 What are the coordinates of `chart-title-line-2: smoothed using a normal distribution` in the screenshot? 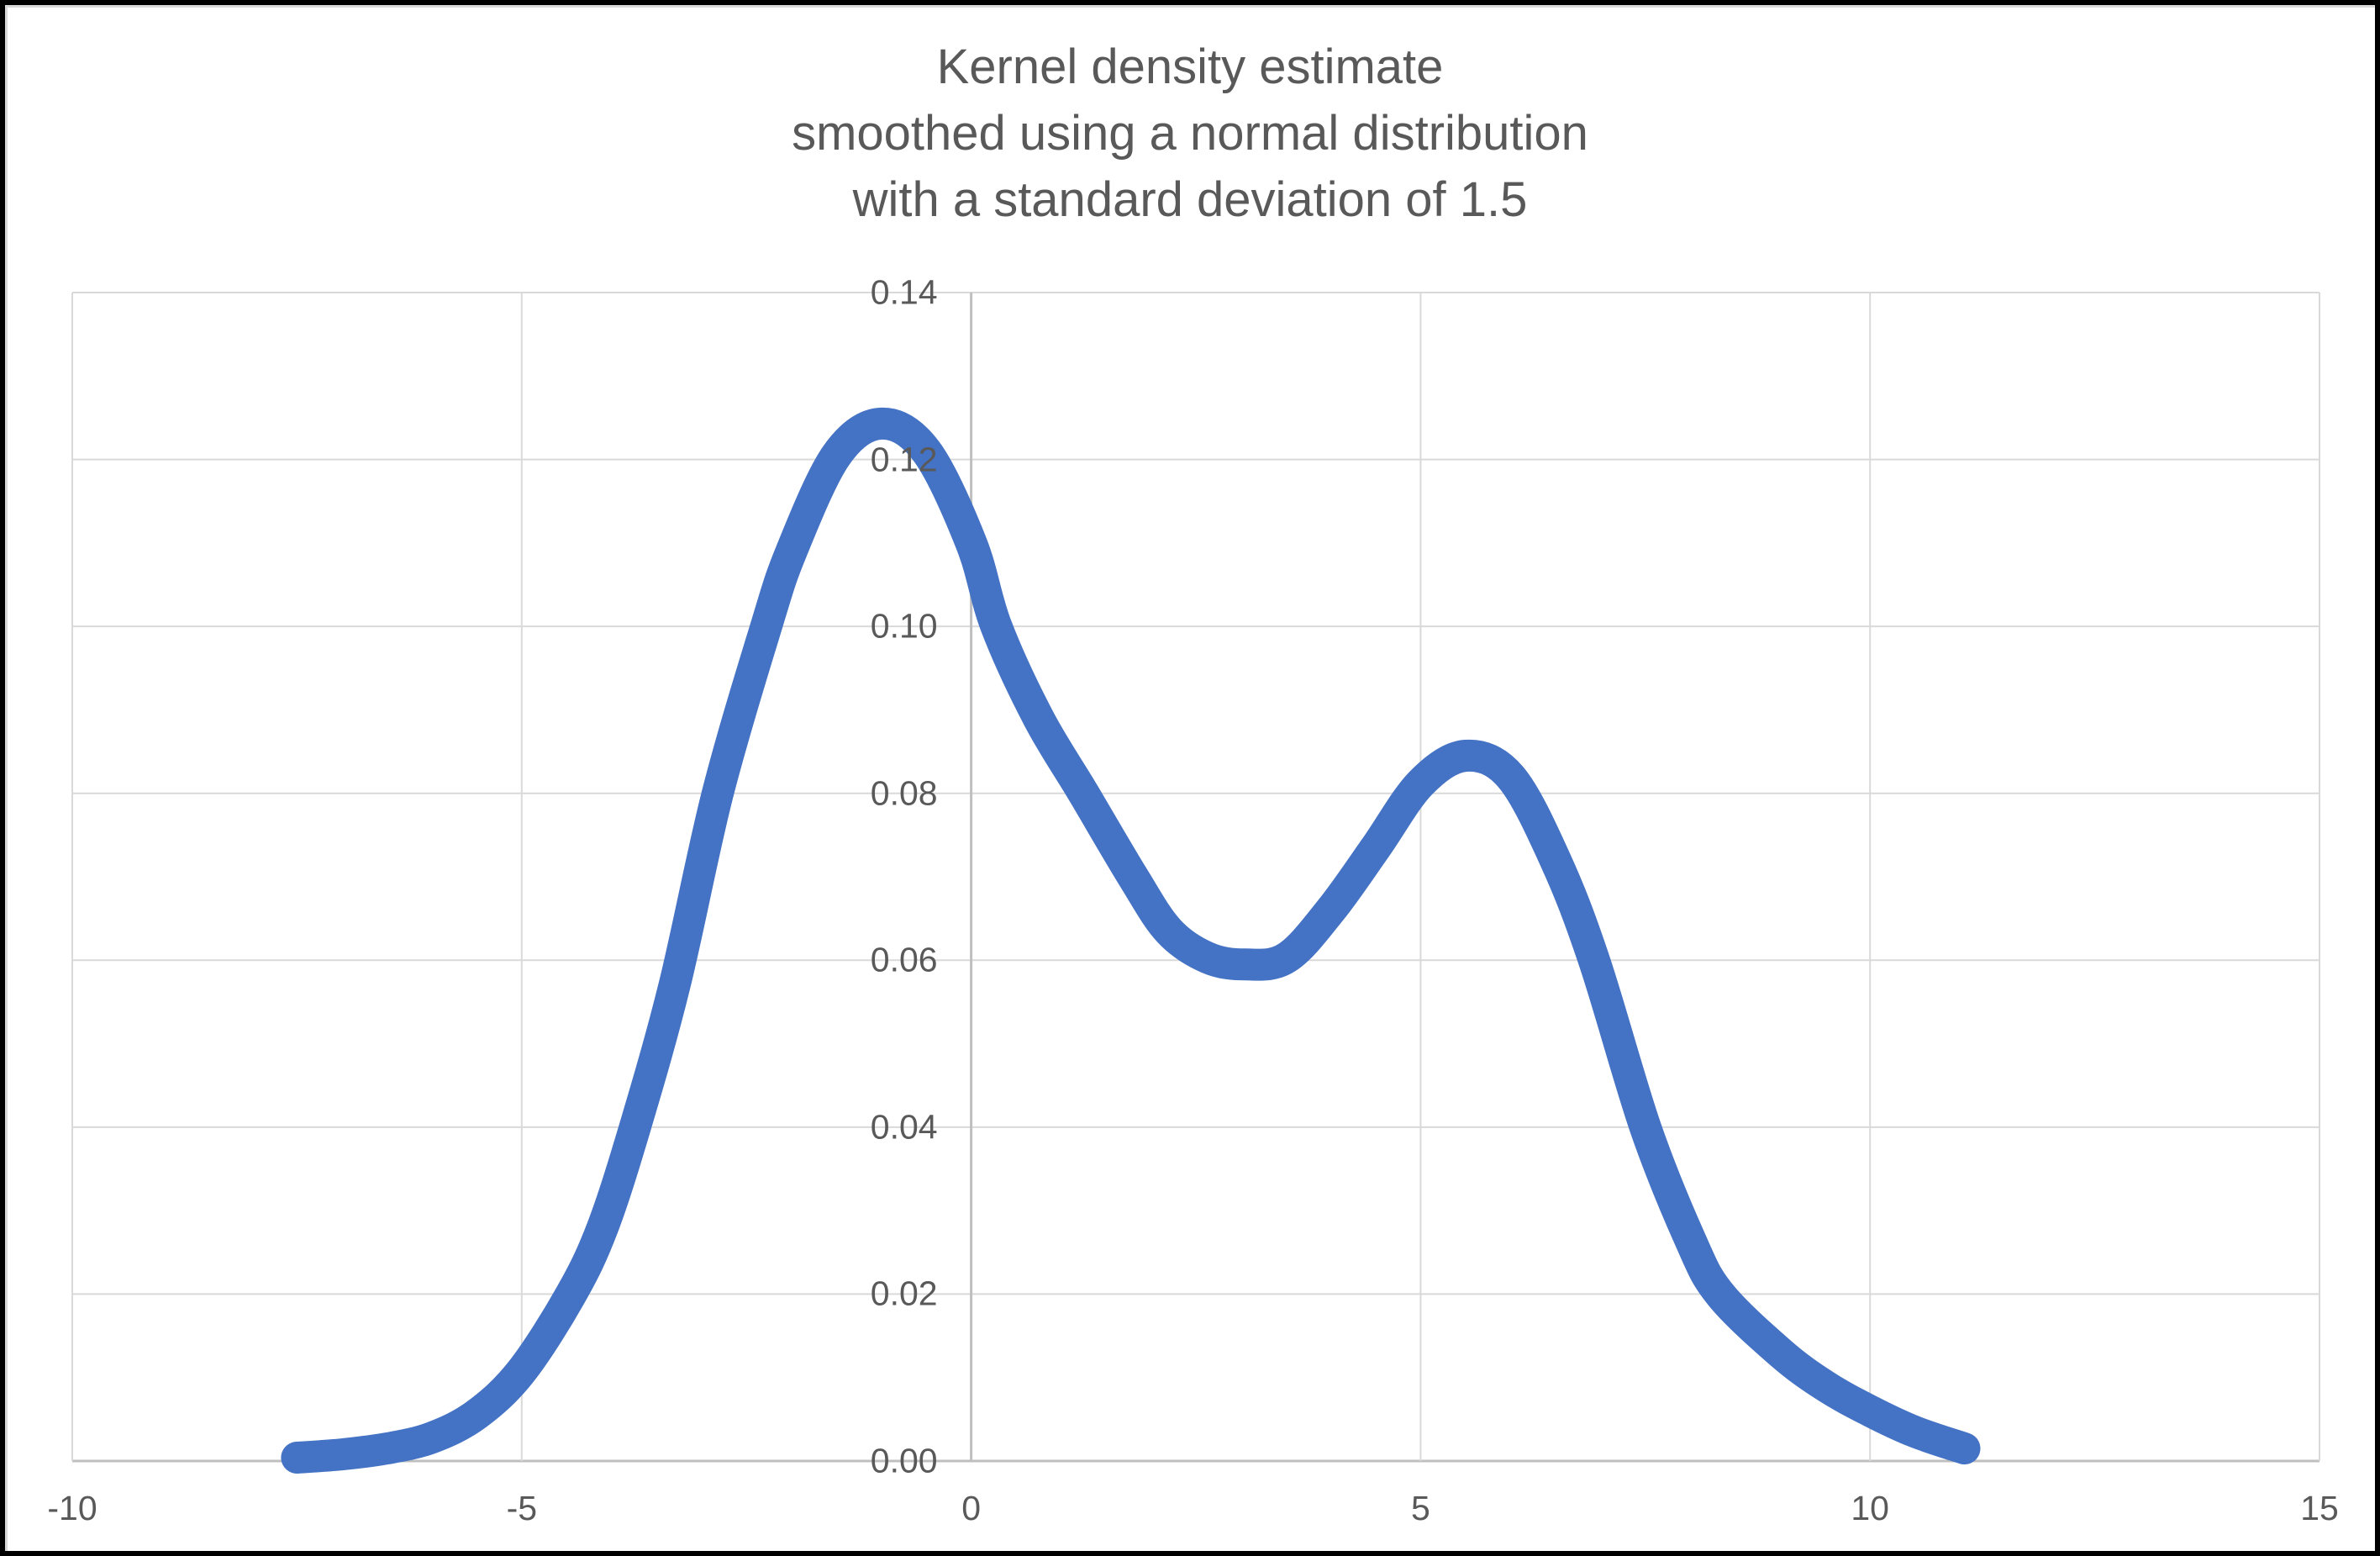 It's located at (1190, 133).